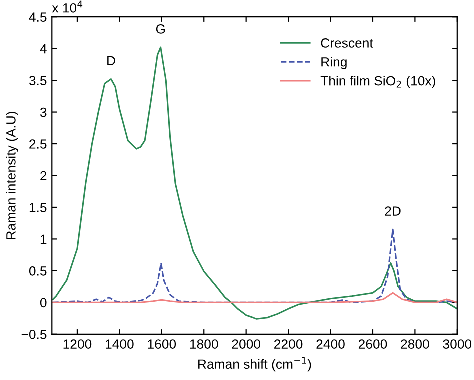  I want to click on y-tick-label: 1.5, so click(38, 207).